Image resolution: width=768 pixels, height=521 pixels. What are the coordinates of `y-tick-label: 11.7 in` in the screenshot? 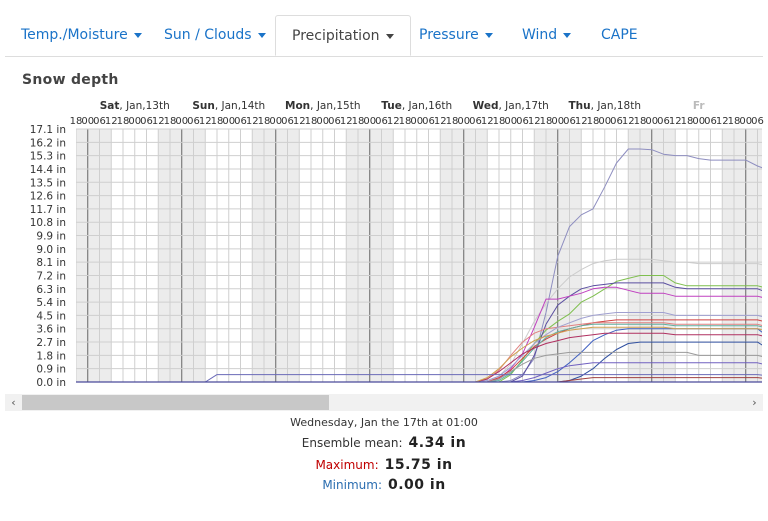 It's located at (48, 210).